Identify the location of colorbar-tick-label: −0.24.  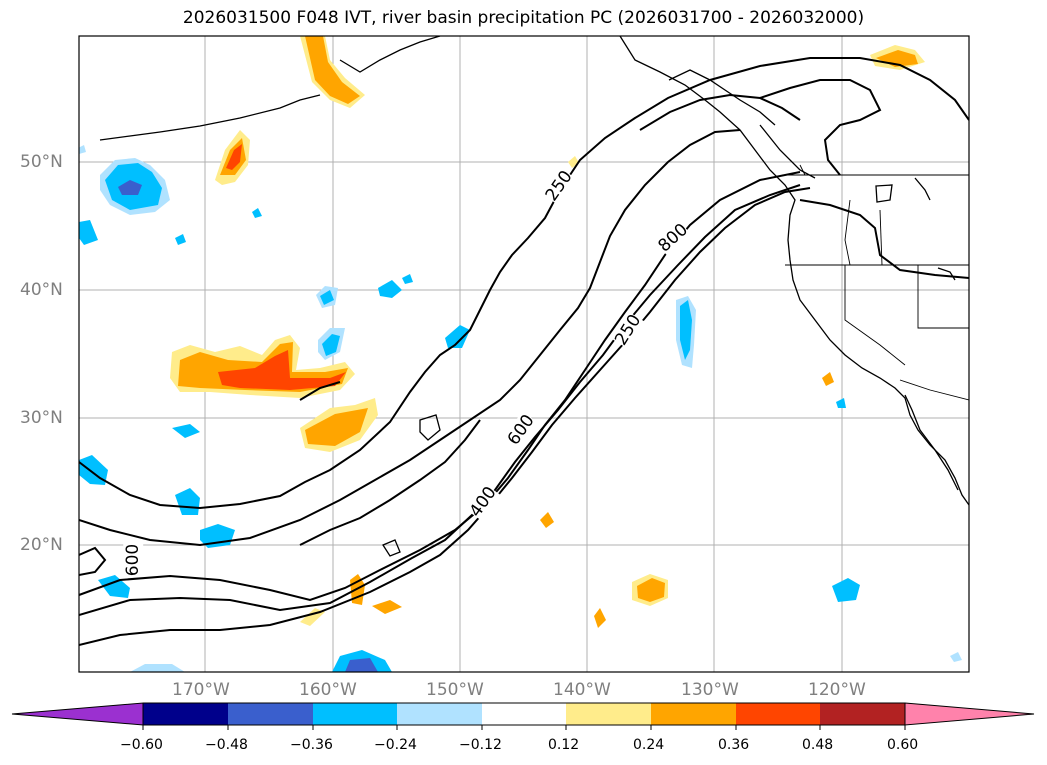
(395, 745).